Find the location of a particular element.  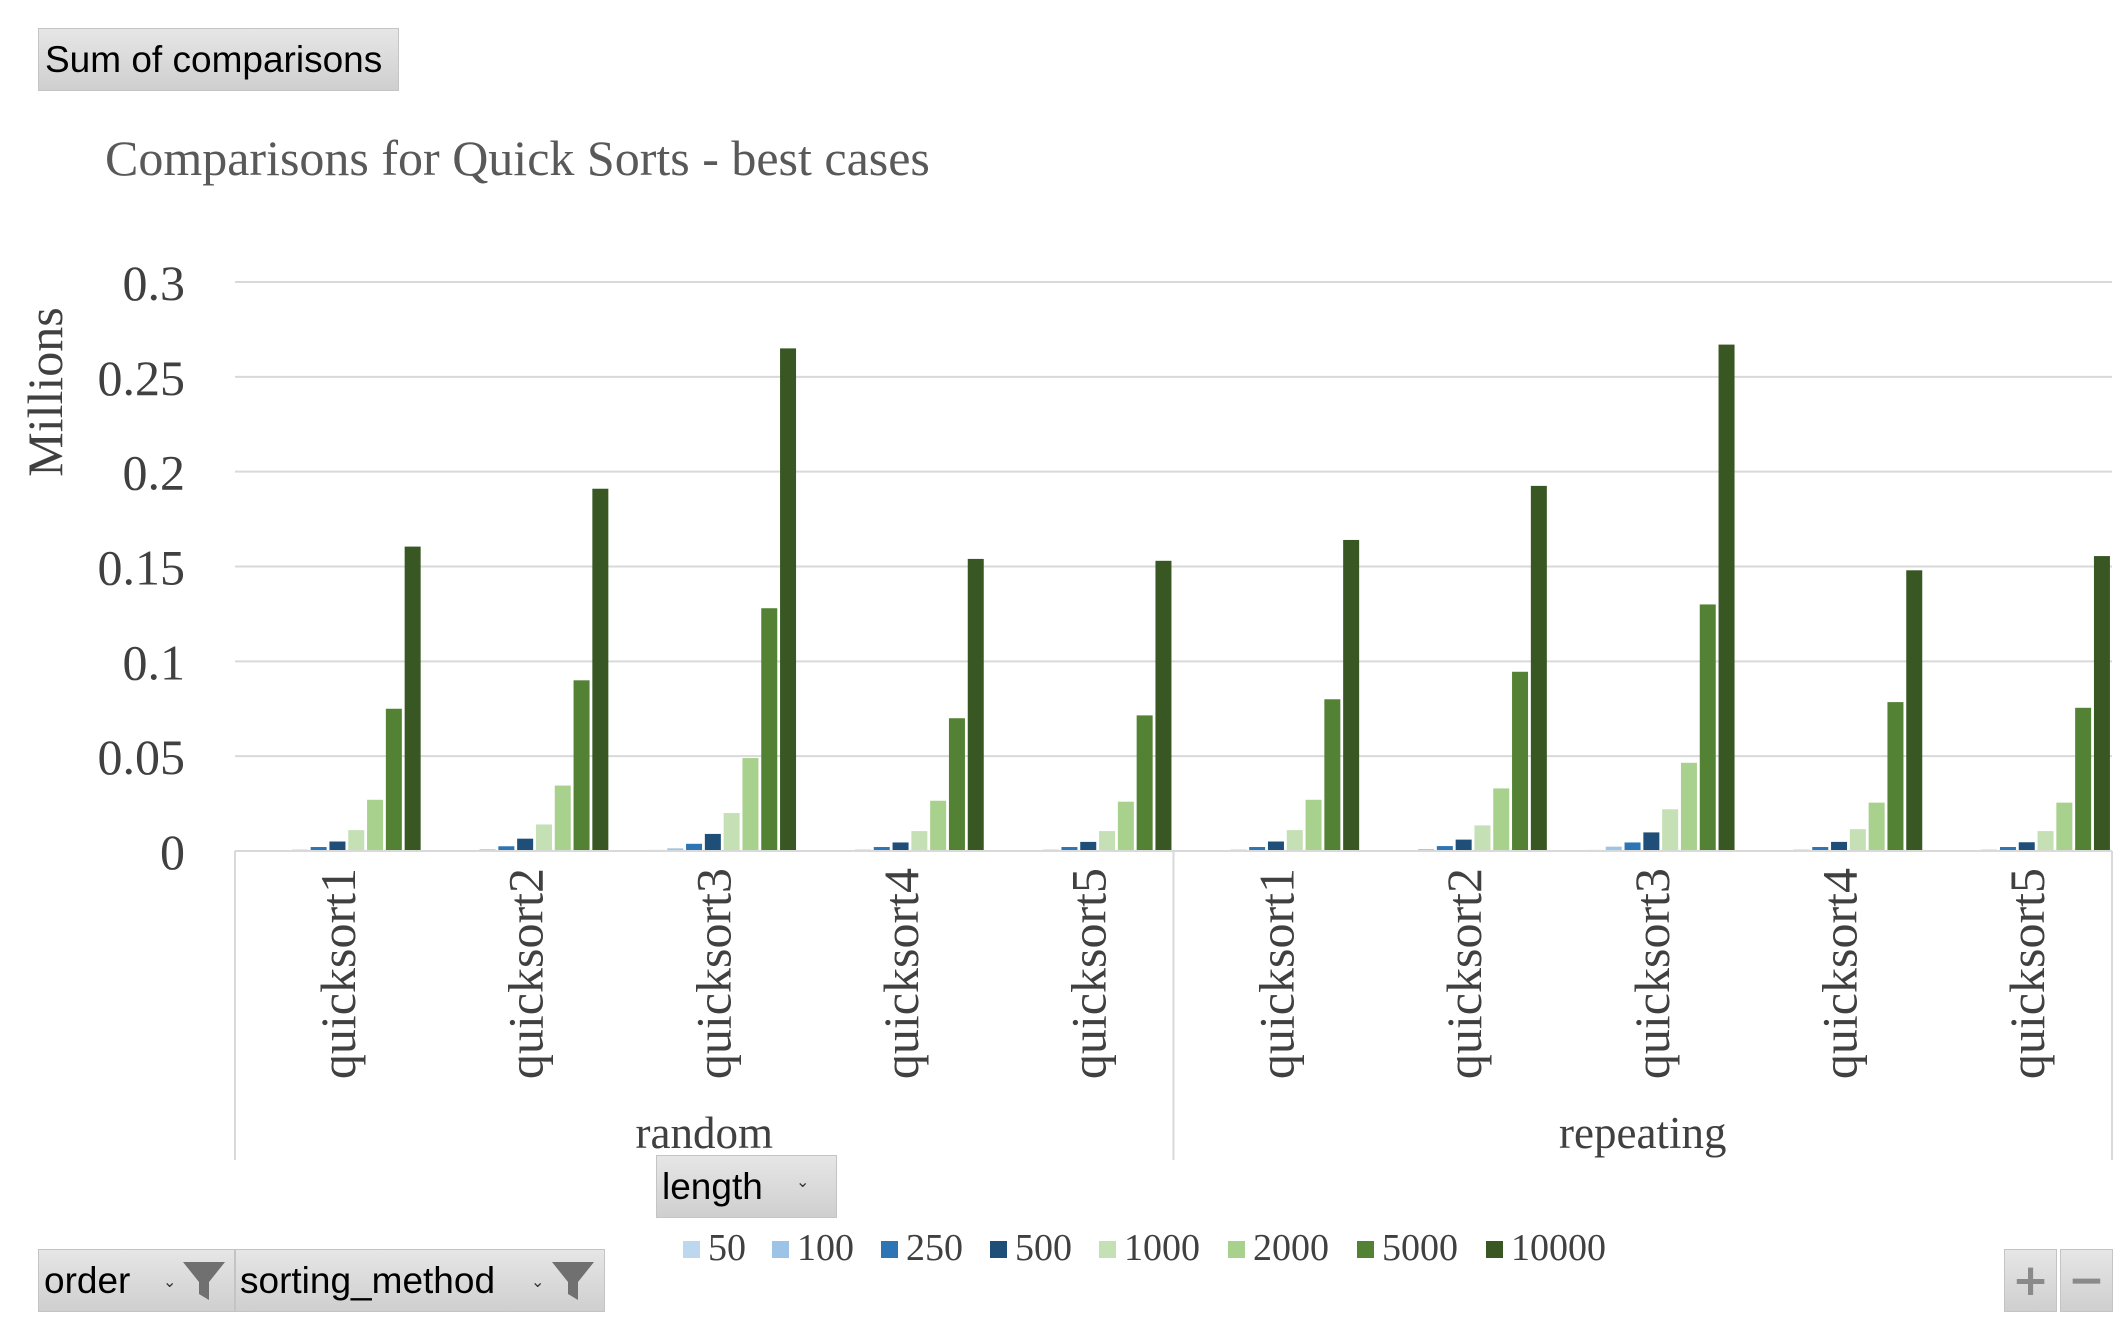

plus-icon: + is located at coordinates (2030, 1280).